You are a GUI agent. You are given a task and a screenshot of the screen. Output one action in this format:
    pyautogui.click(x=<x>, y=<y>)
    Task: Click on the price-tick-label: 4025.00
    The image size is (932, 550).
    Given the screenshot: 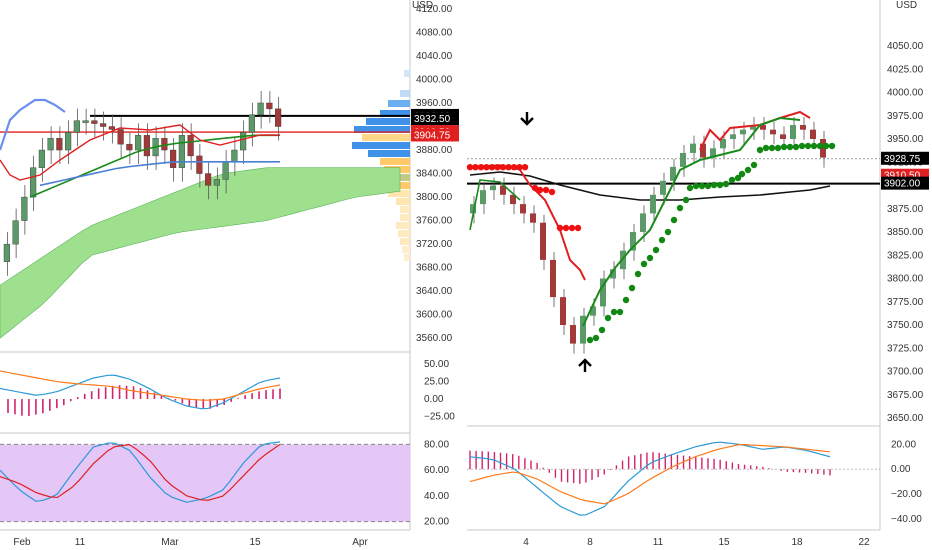 What is the action you would take?
    pyautogui.click(x=905, y=69)
    